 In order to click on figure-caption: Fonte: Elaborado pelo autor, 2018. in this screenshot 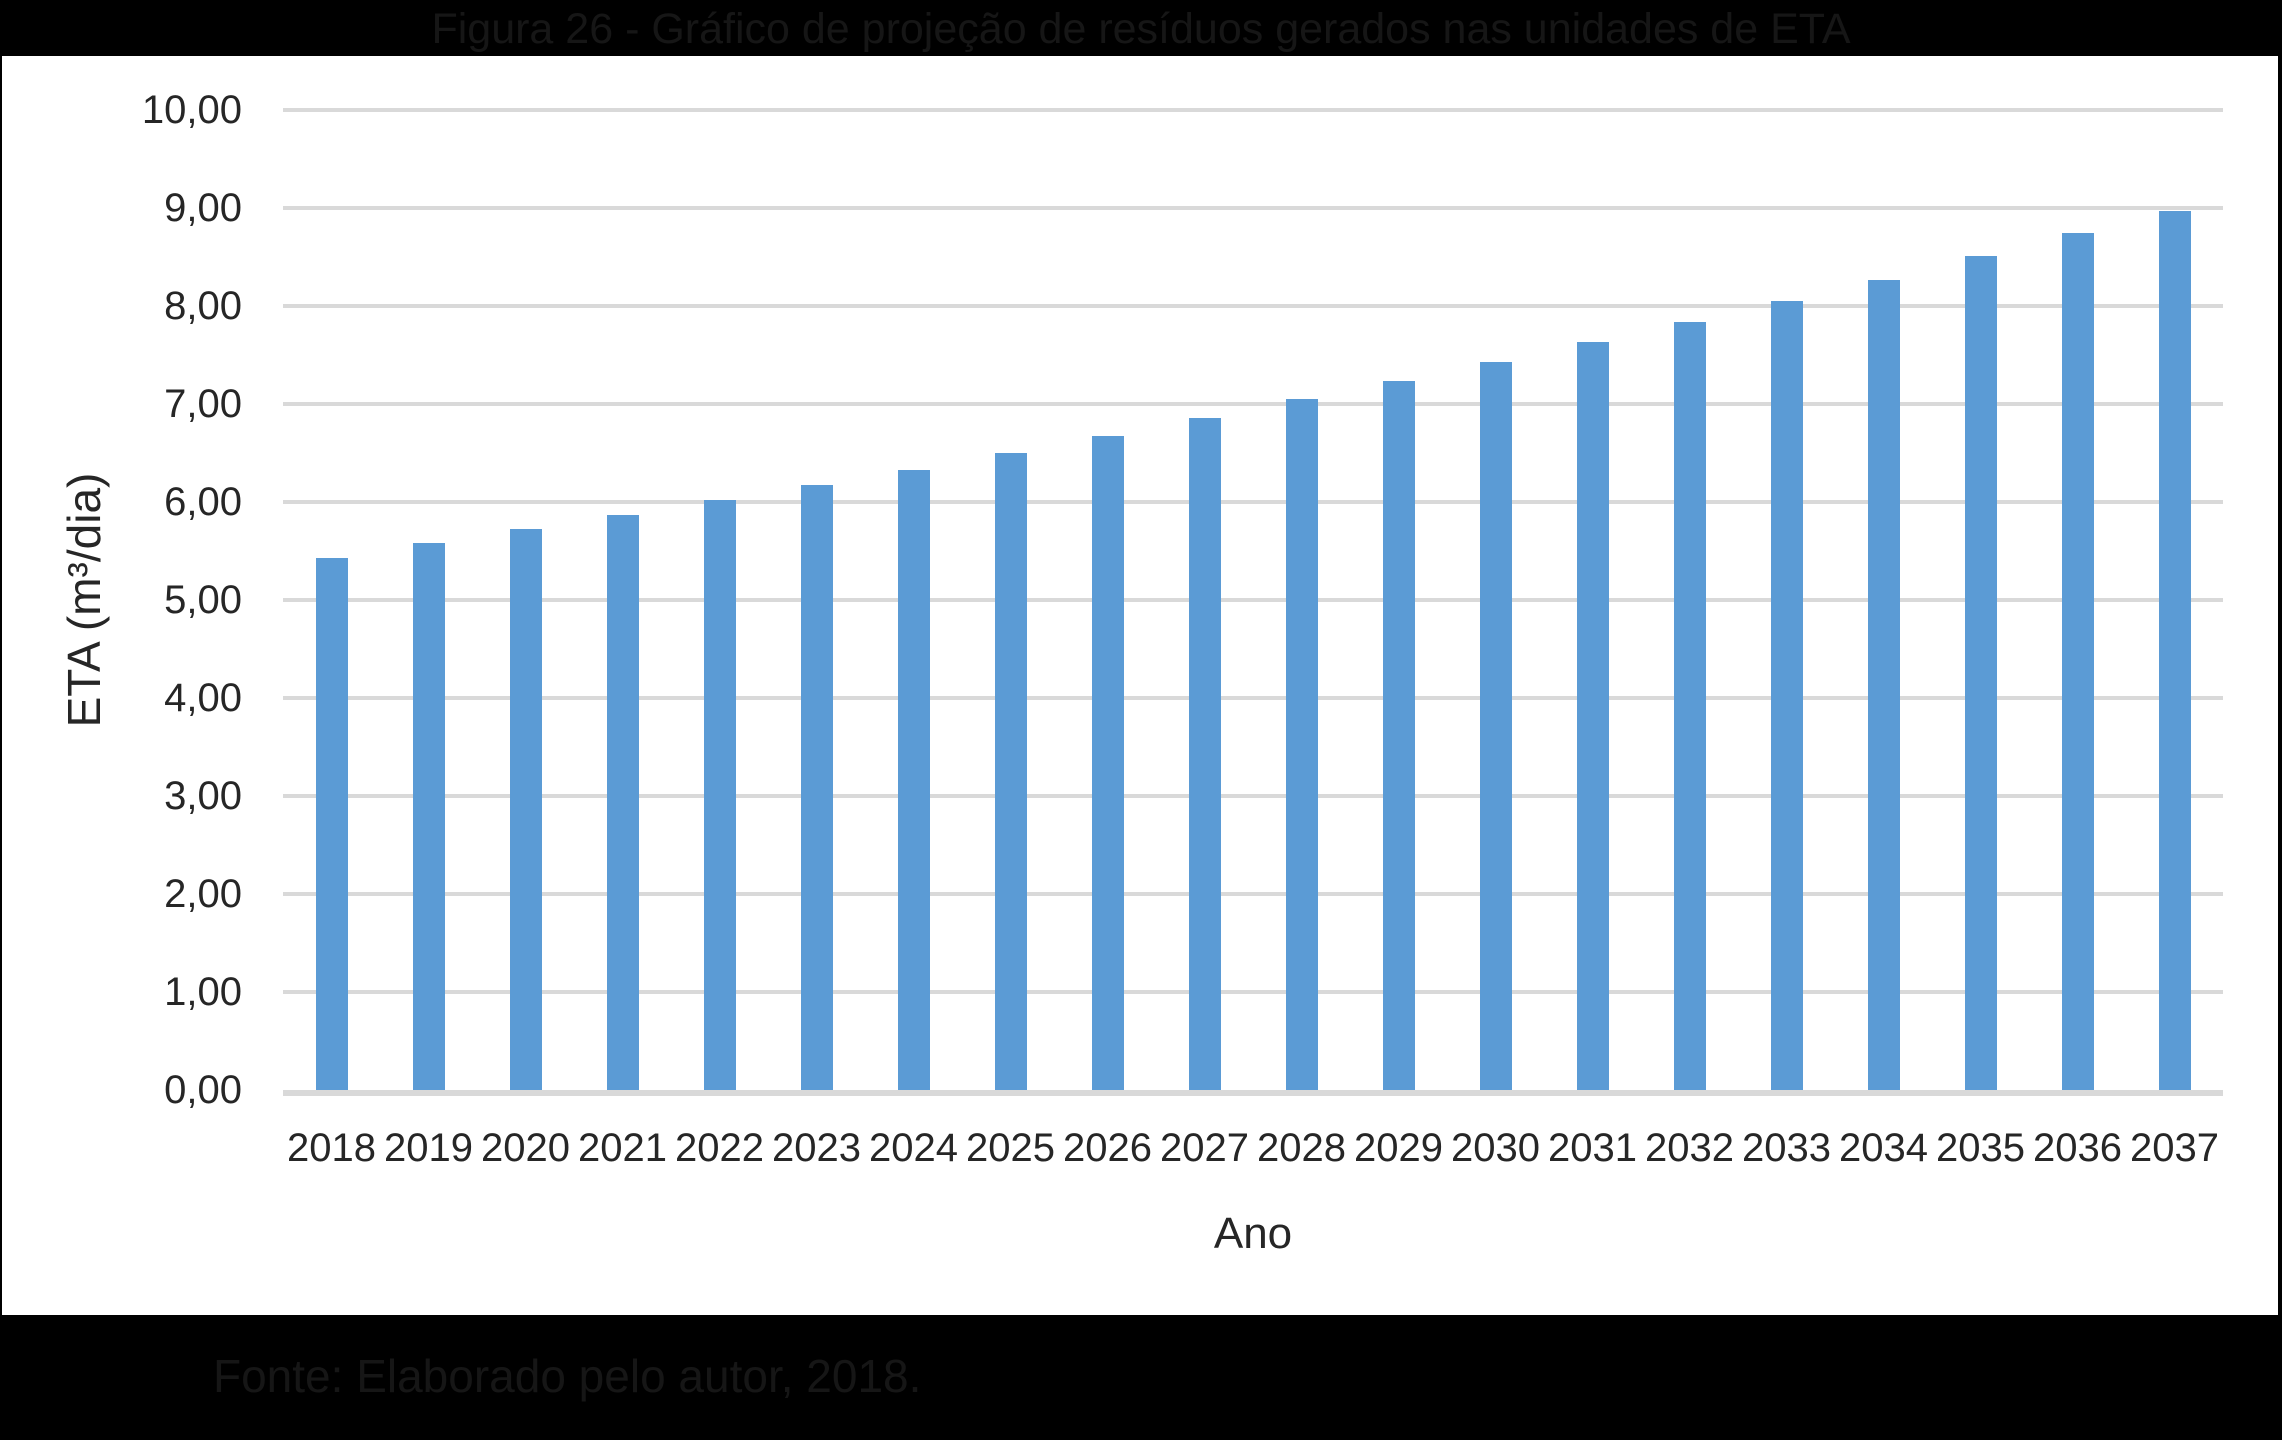, I will do `click(567, 1376)`.